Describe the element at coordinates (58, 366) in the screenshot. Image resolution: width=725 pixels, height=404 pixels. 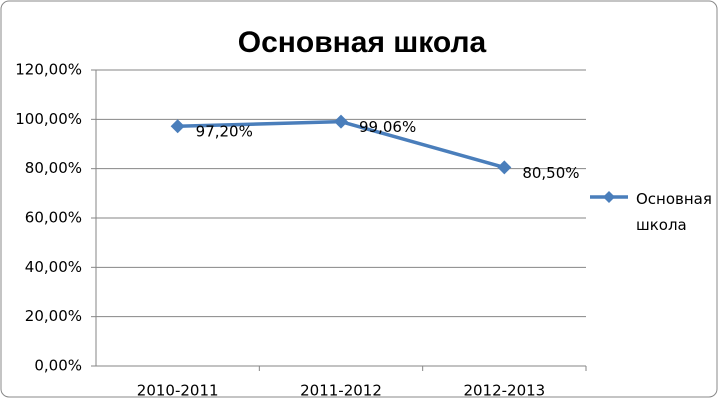
I see `y-tick-label: 0,00%` at that location.